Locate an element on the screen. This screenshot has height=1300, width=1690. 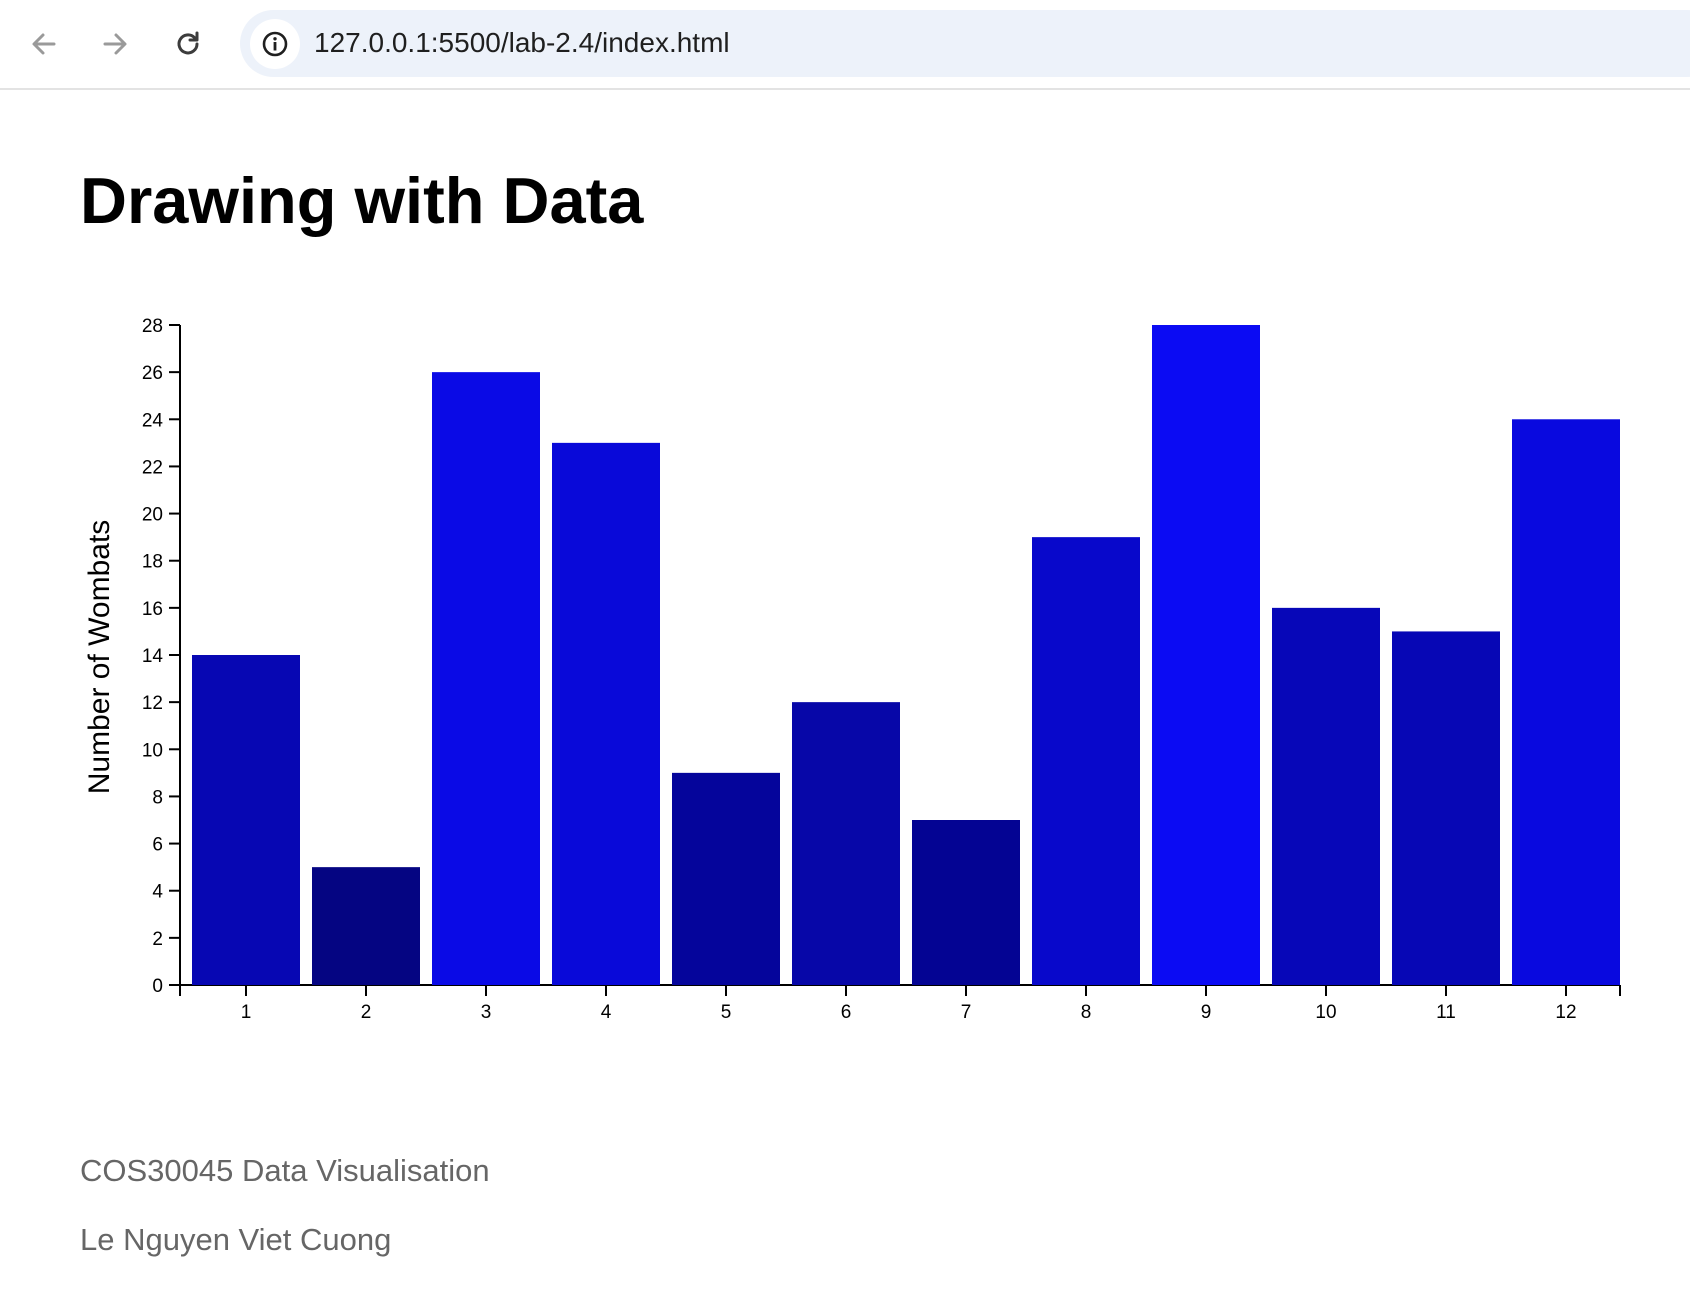
x-tick-label: 1 is located at coordinates (246, 1012).